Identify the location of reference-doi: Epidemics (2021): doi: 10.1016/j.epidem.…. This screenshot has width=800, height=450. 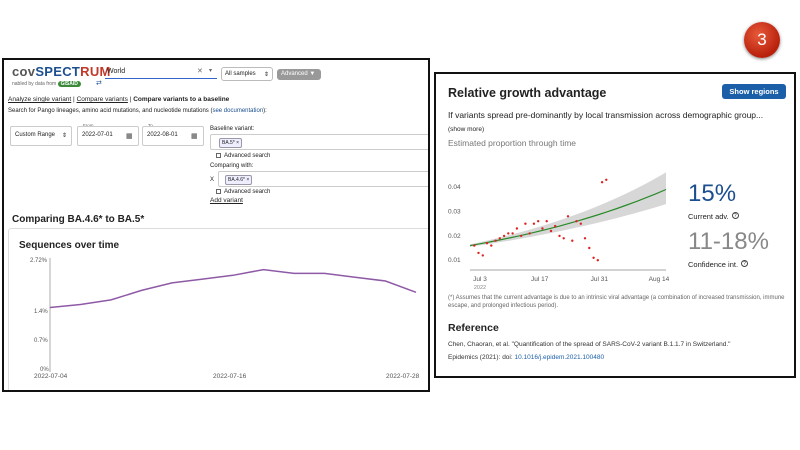
(526, 357).